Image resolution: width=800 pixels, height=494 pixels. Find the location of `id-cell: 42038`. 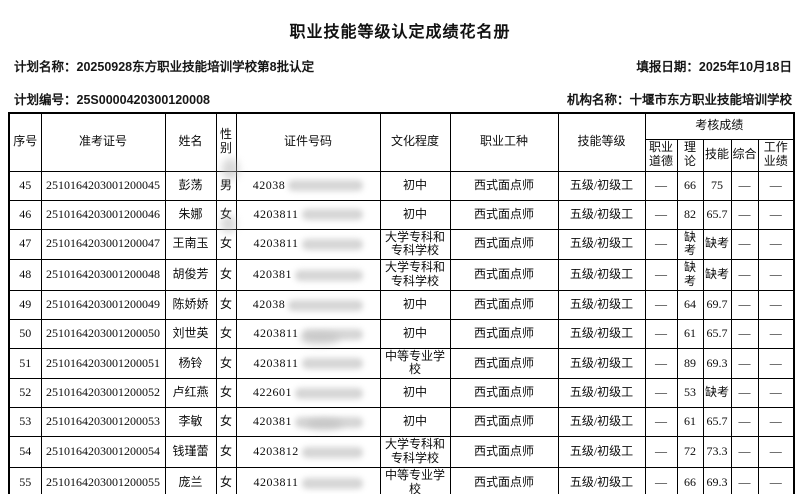

id-cell: 42038 is located at coordinates (308, 304).